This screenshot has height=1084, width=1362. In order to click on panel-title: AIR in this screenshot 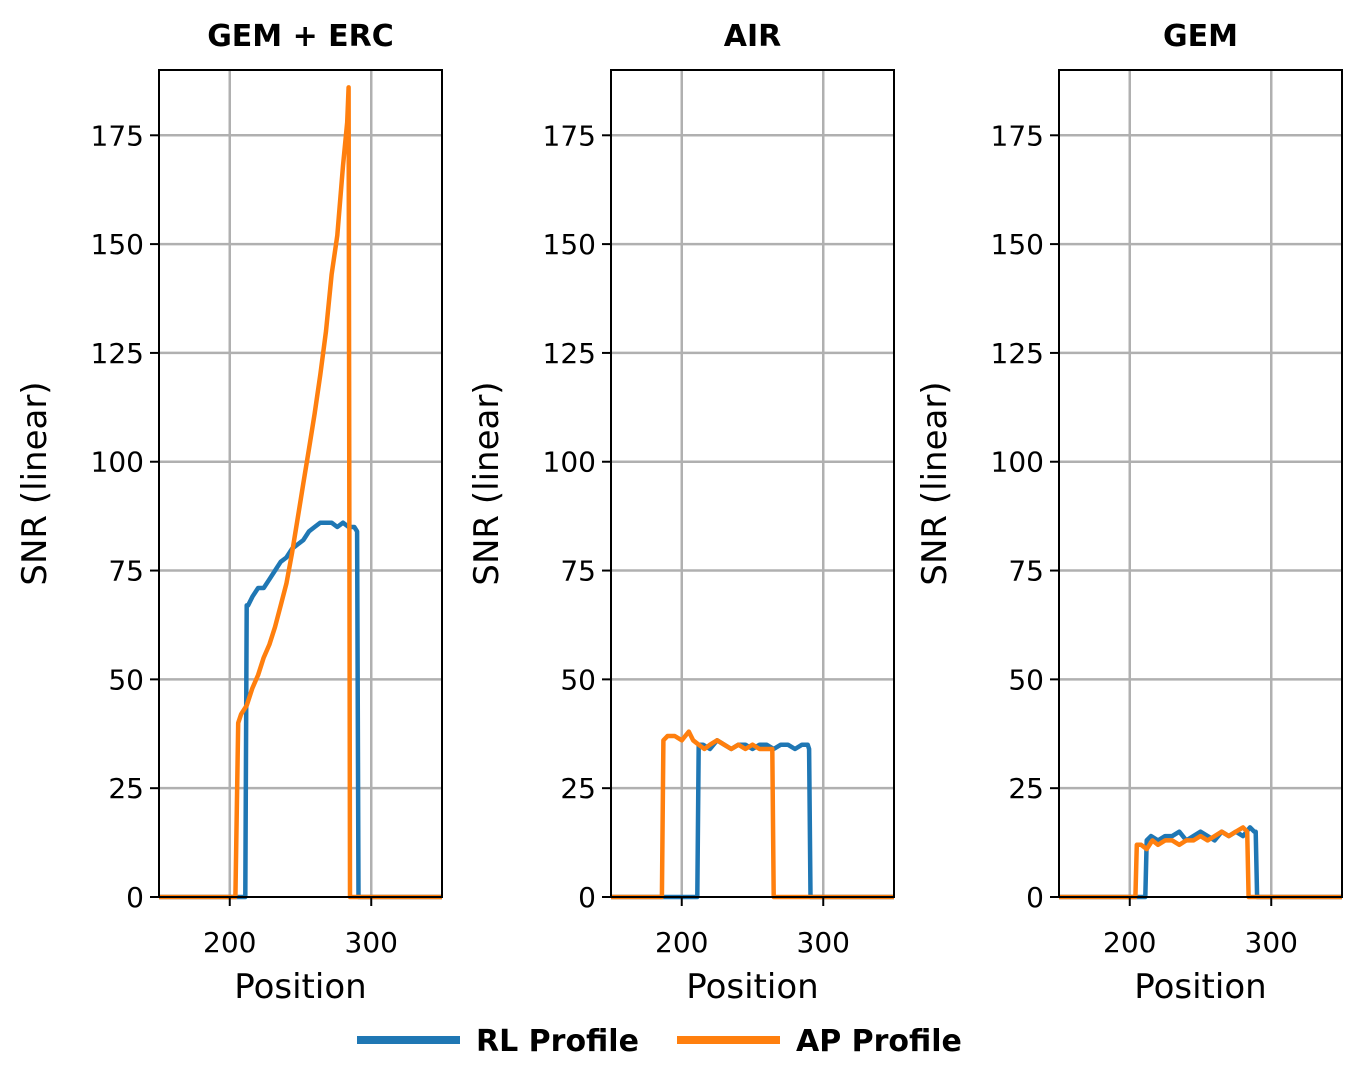, I will do `click(752, 36)`.